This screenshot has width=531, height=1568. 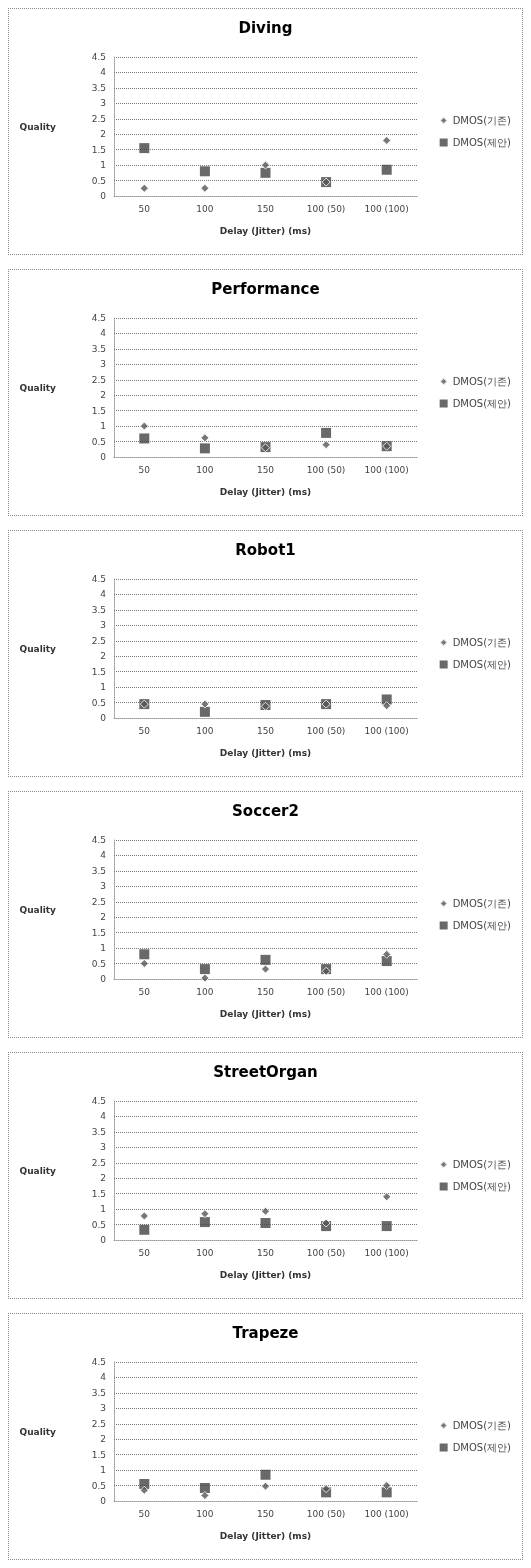 I want to click on chart-title: Trapeze, so click(x=265, y=1332).